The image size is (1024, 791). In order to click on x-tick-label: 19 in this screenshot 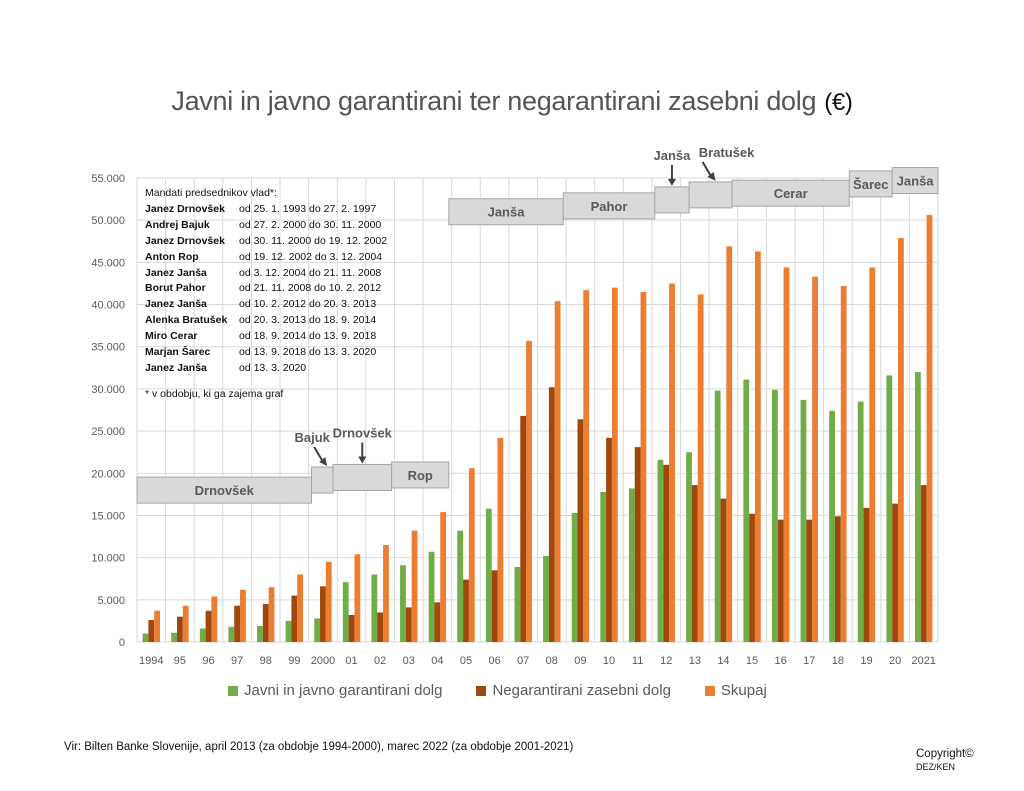, I will do `click(866, 661)`.